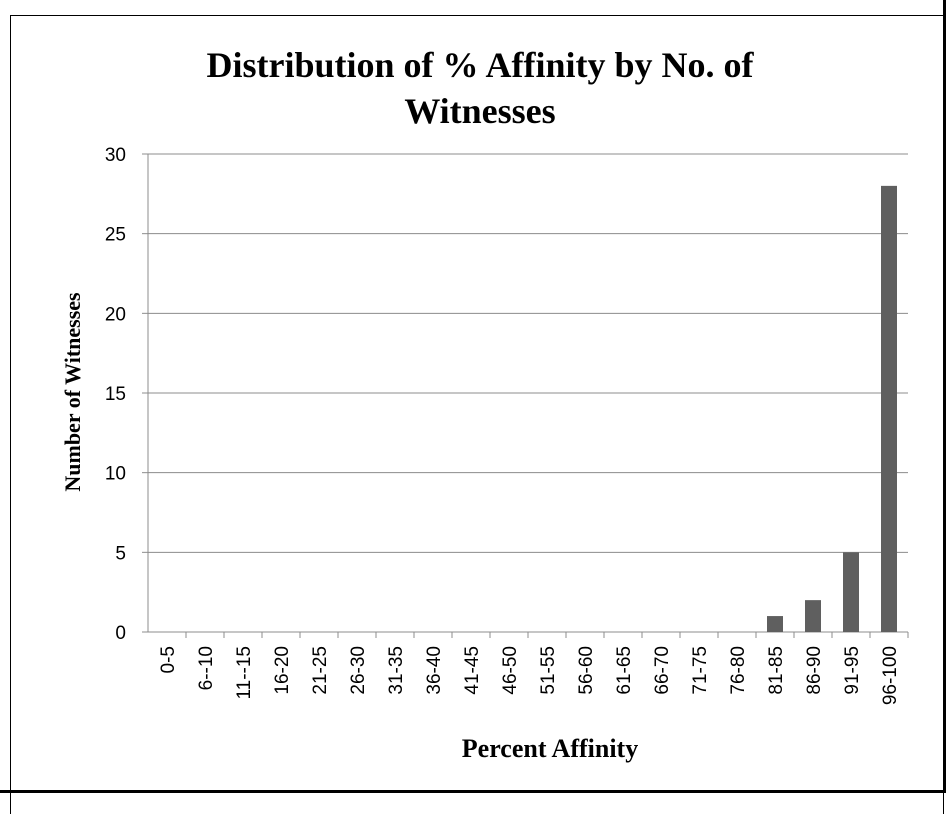  I want to click on x-tick-label: 91-95, so click(852, 670).